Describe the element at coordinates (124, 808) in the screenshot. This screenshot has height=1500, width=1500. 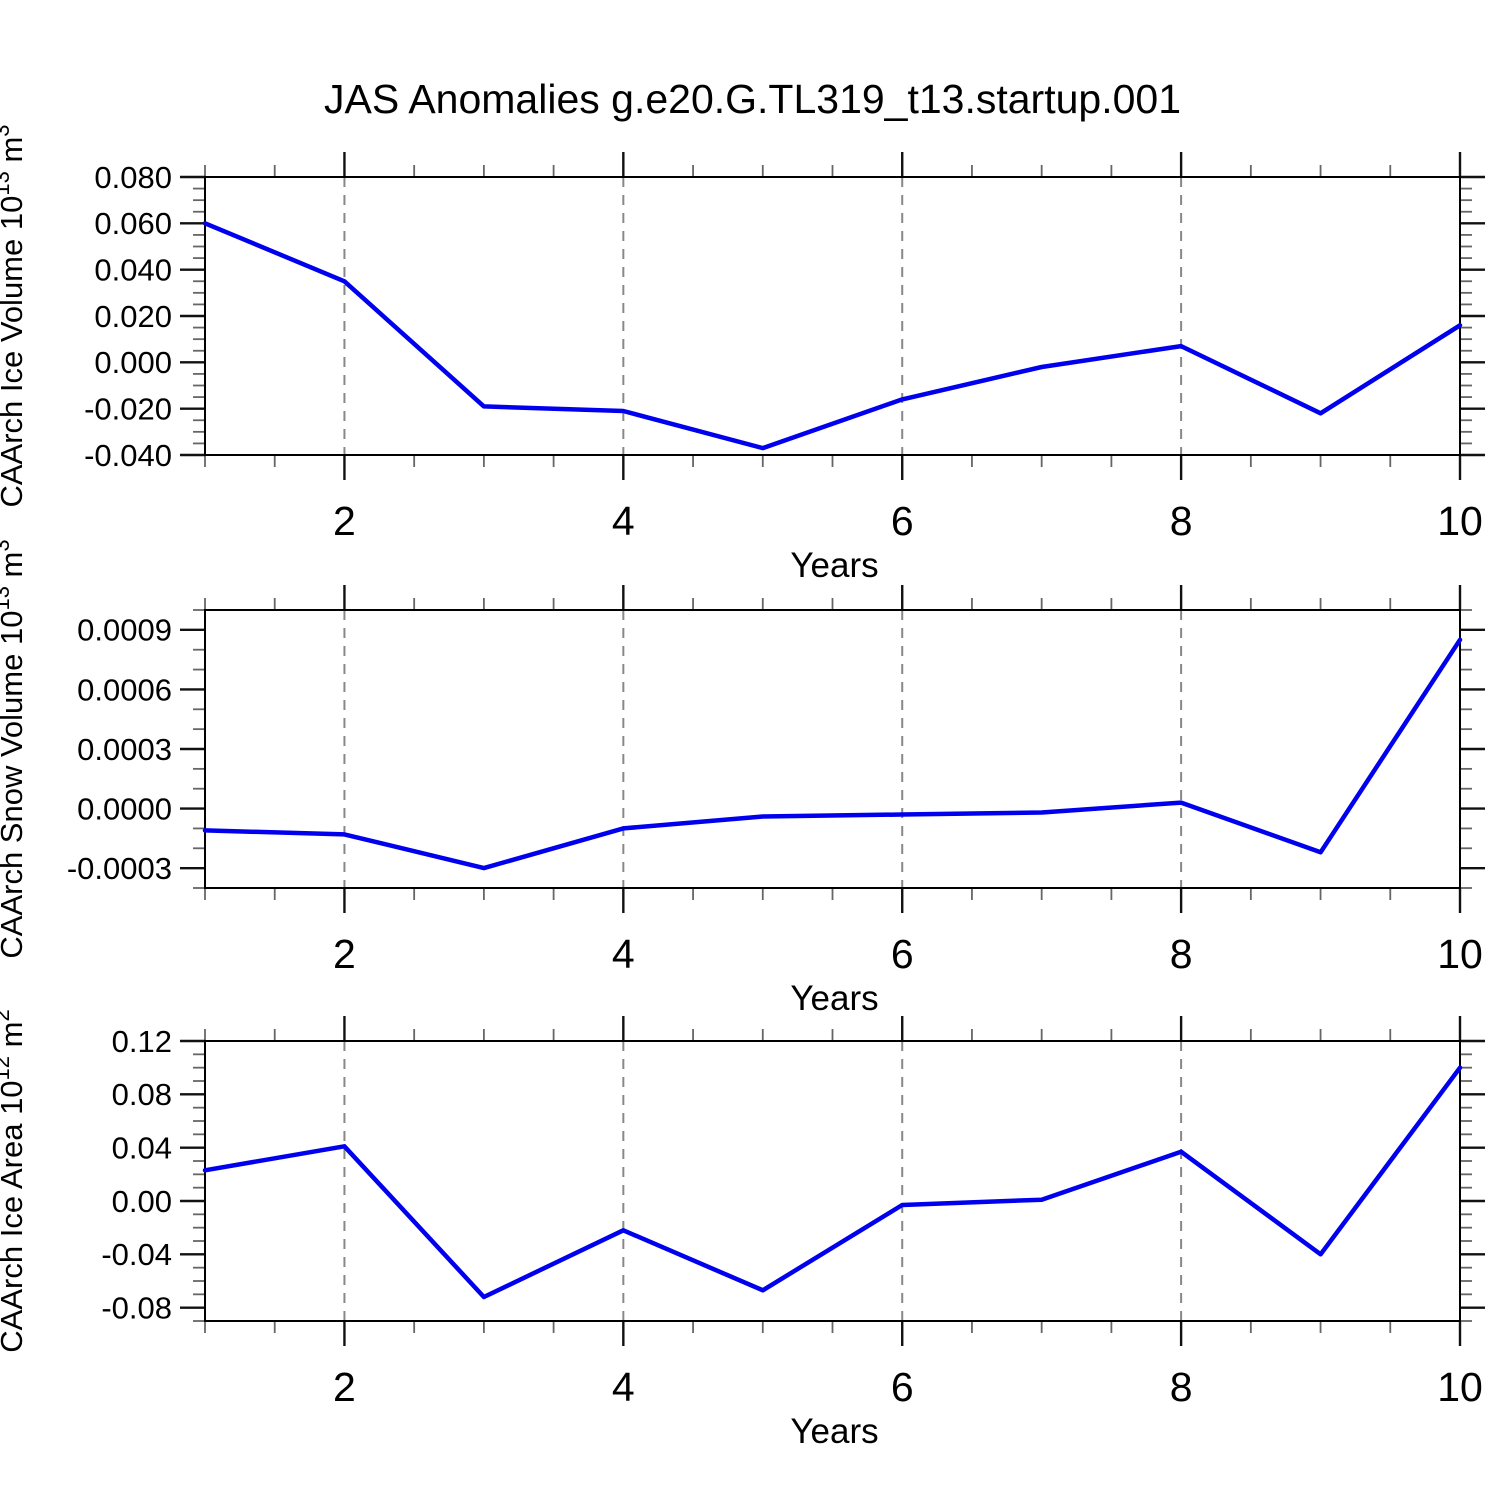
I see `y-tick-label: 0.0000` at that location.